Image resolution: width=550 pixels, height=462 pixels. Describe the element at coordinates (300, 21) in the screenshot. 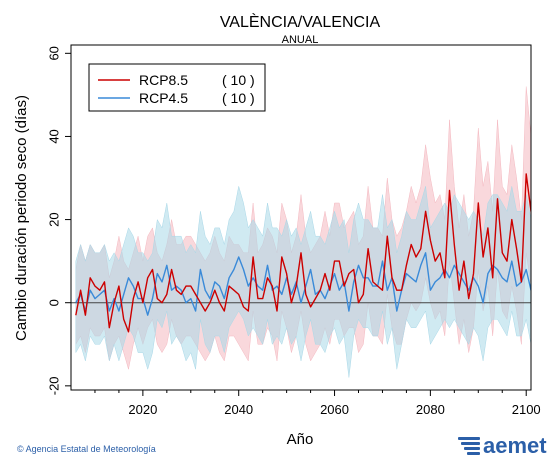

I see `chart-title: VALÈNCIA/VALENCIA` at that location.